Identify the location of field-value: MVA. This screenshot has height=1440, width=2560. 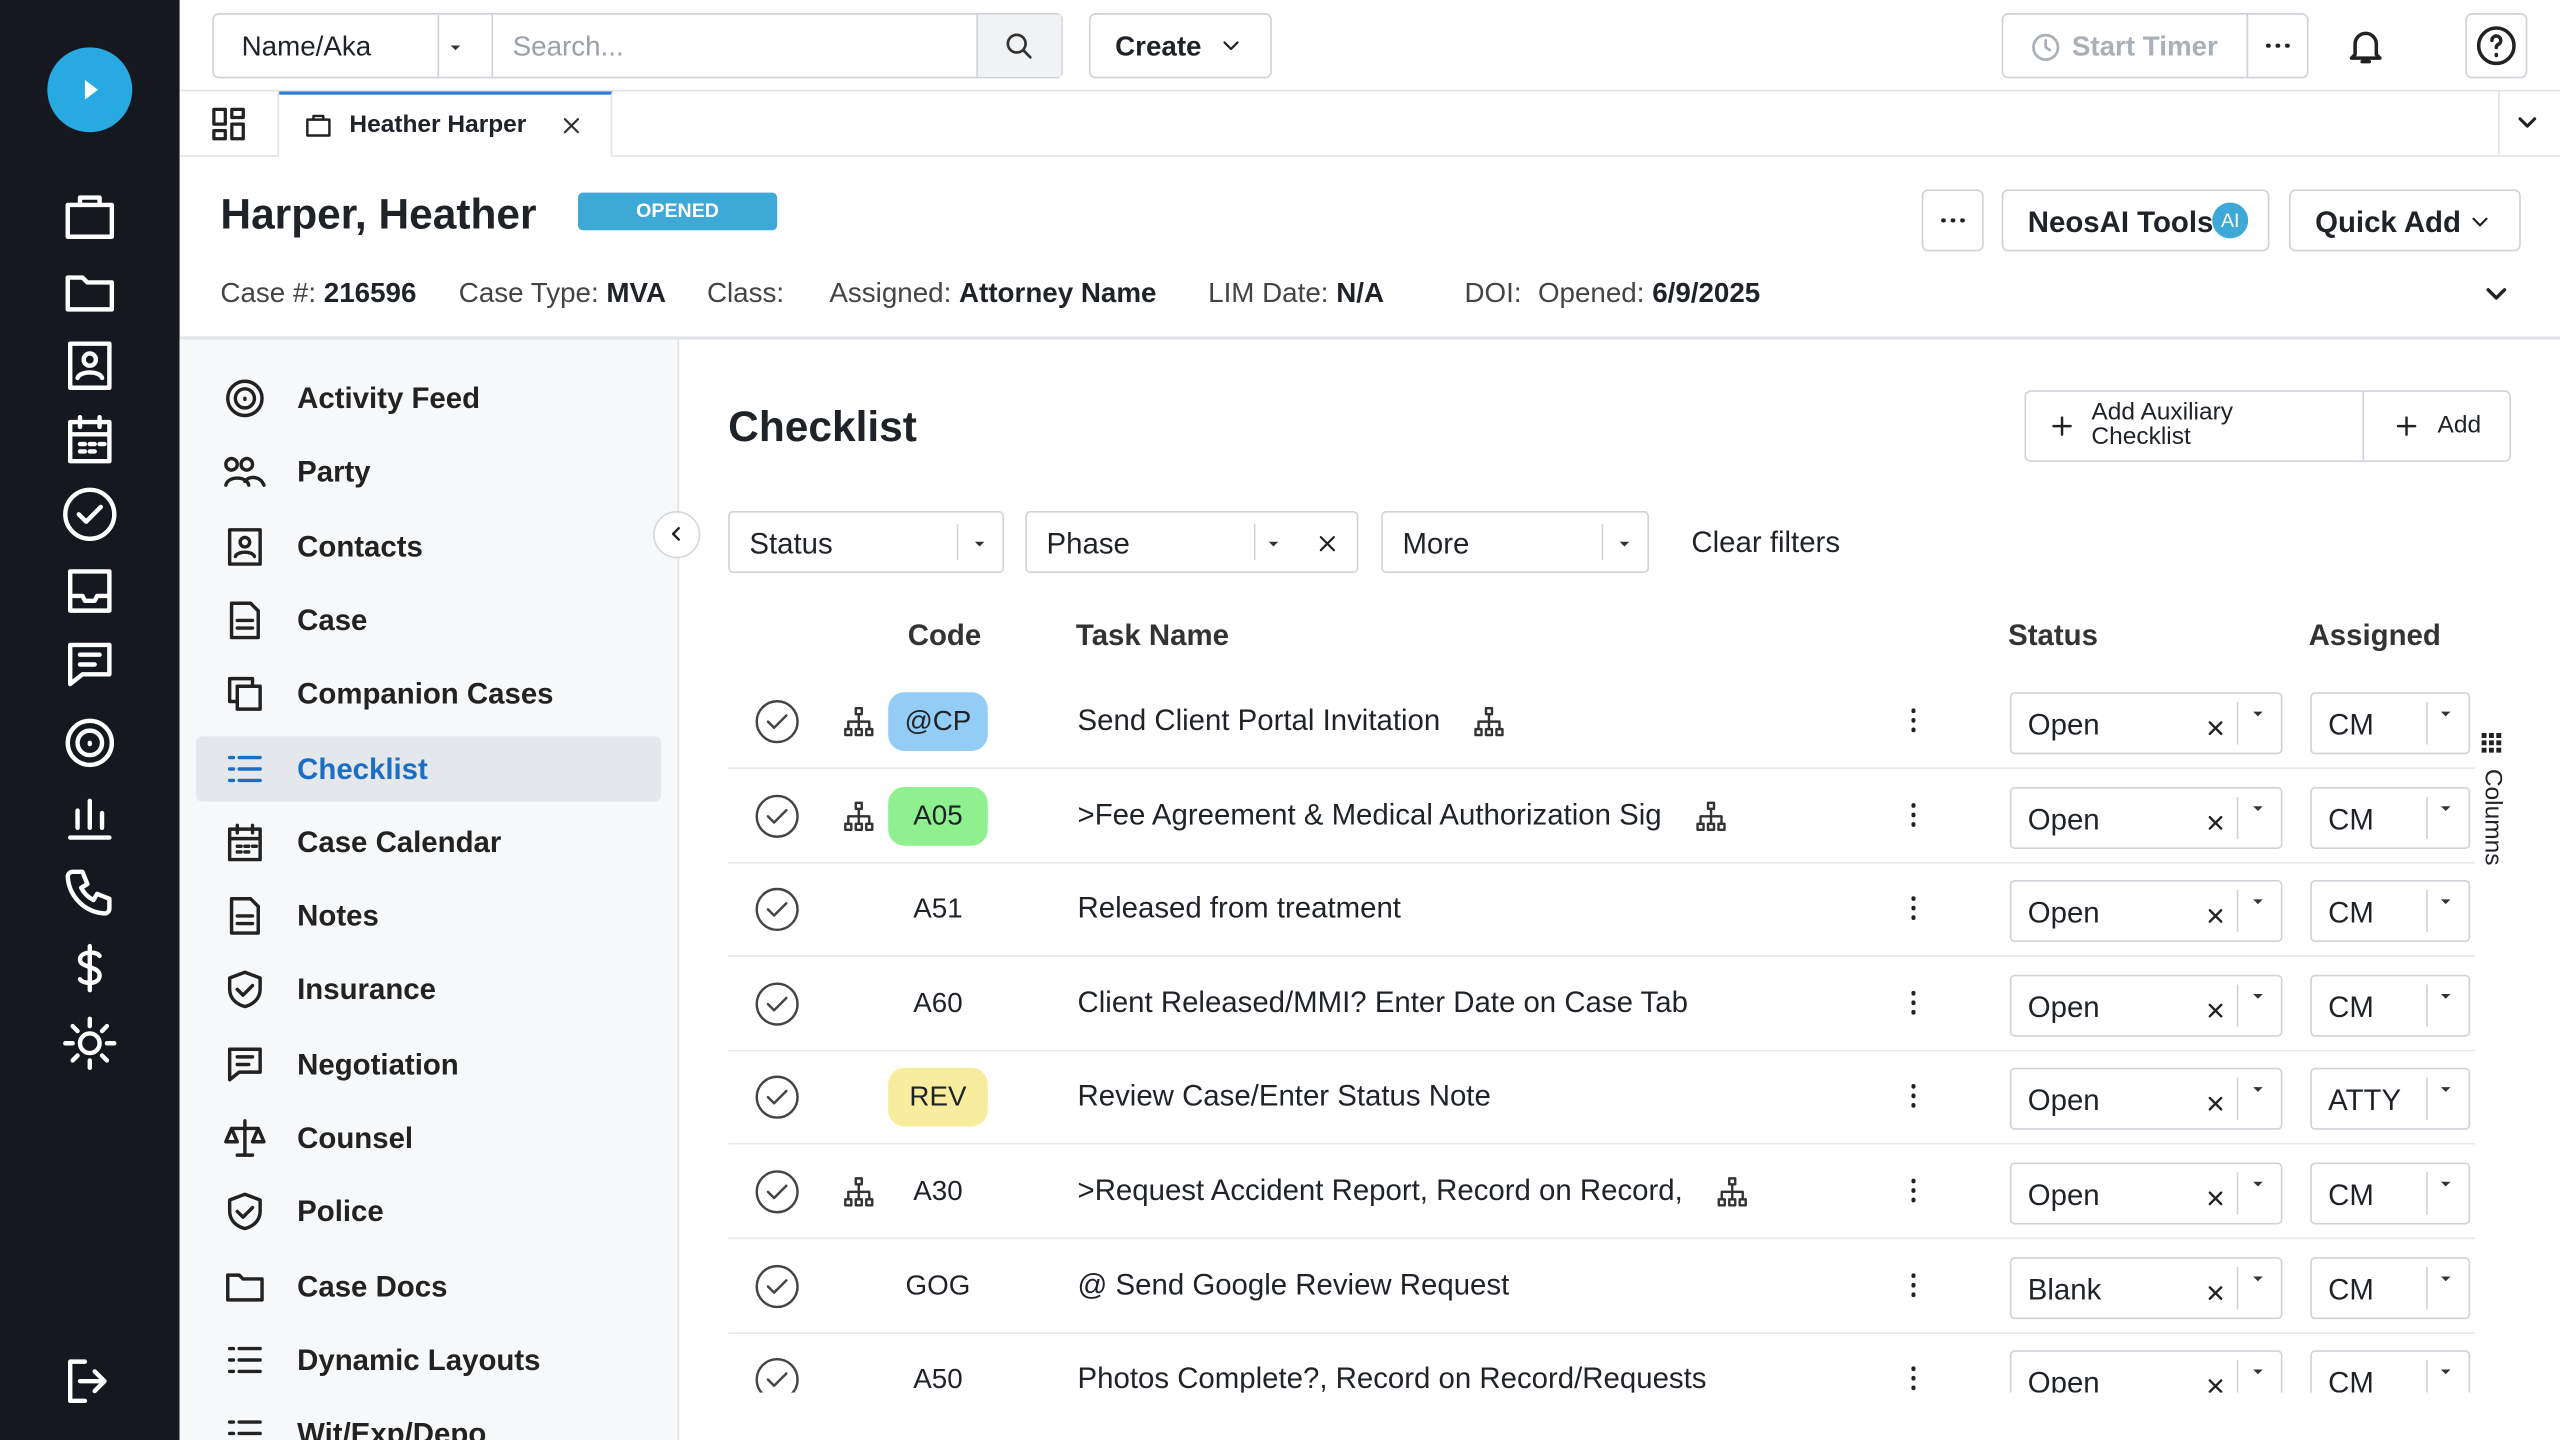
(636, 293).